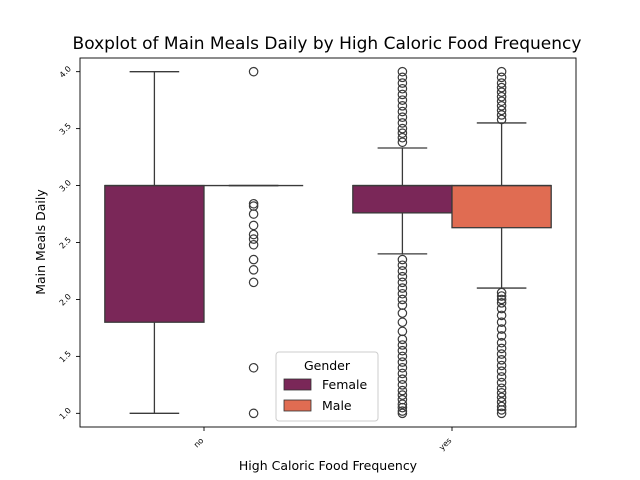 This screenshot has height=480, width=640. Describe the element at coordinates (501, 206) in the screenshot. I see `box-male-yes` at that location.